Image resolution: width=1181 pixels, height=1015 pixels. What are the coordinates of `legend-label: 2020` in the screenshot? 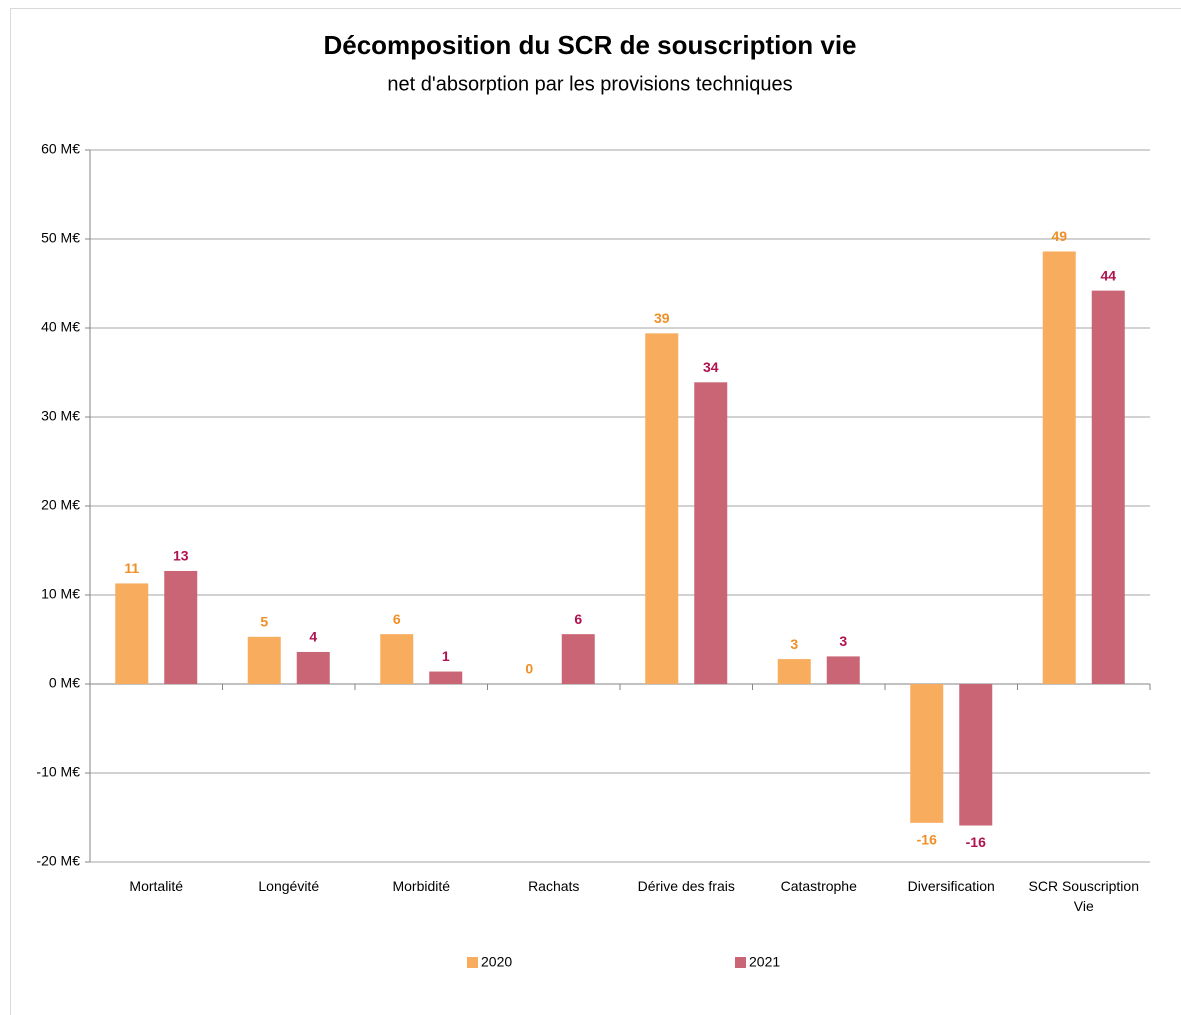 It's located at (496, 962).